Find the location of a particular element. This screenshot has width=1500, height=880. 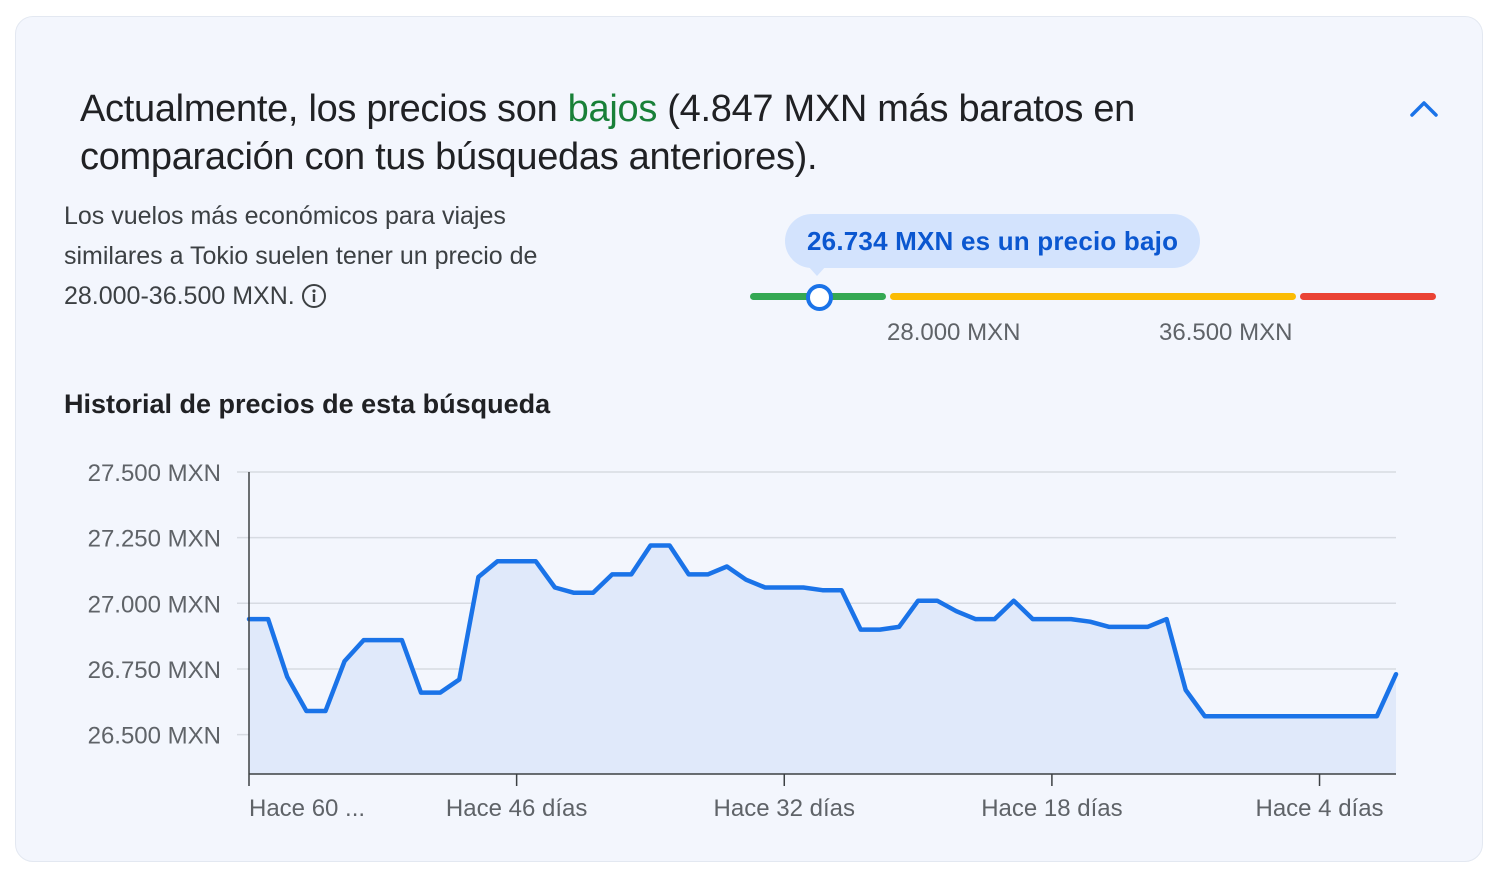

price-status-word: bajos is located at coordinates (612, 109).